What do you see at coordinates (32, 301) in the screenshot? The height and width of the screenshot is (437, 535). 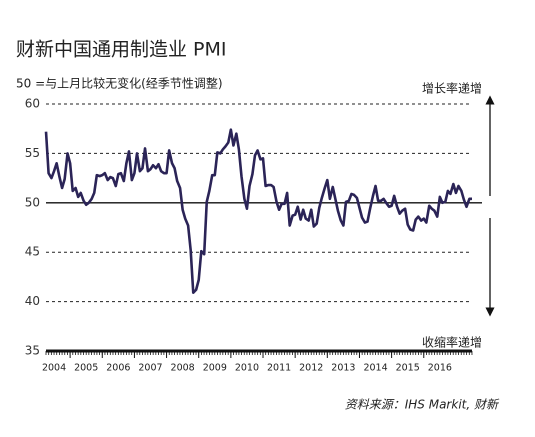 I see `y-tick-label: 40` at bounding box center [32, 301].